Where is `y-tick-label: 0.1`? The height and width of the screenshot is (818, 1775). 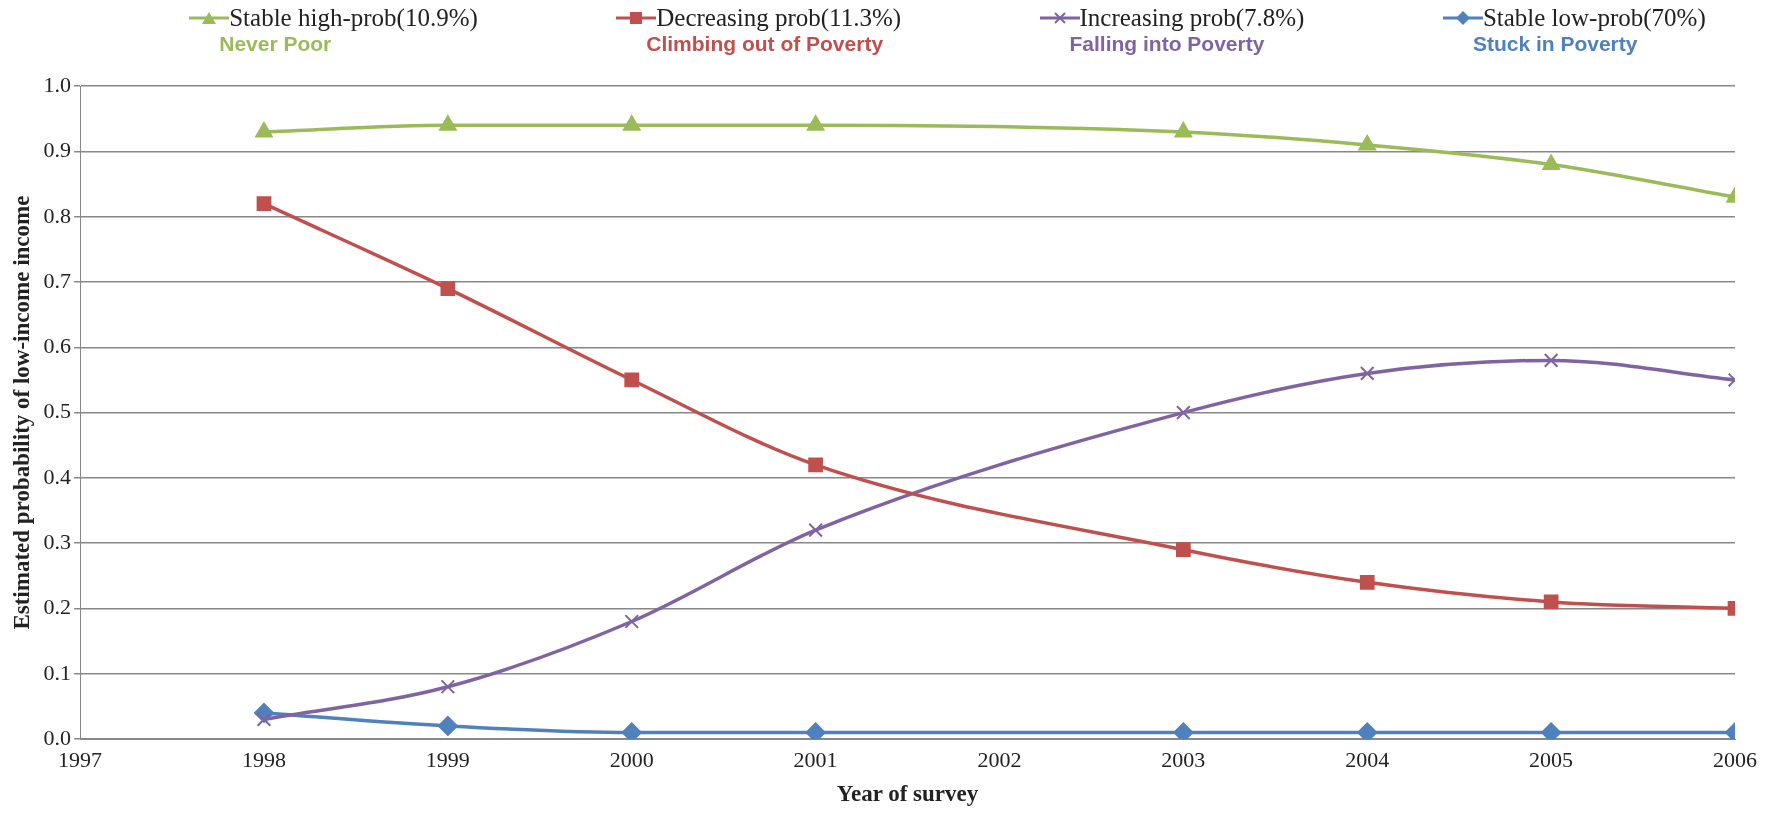 y-tick-label: 0.1 is located at coordinates (57, 672).